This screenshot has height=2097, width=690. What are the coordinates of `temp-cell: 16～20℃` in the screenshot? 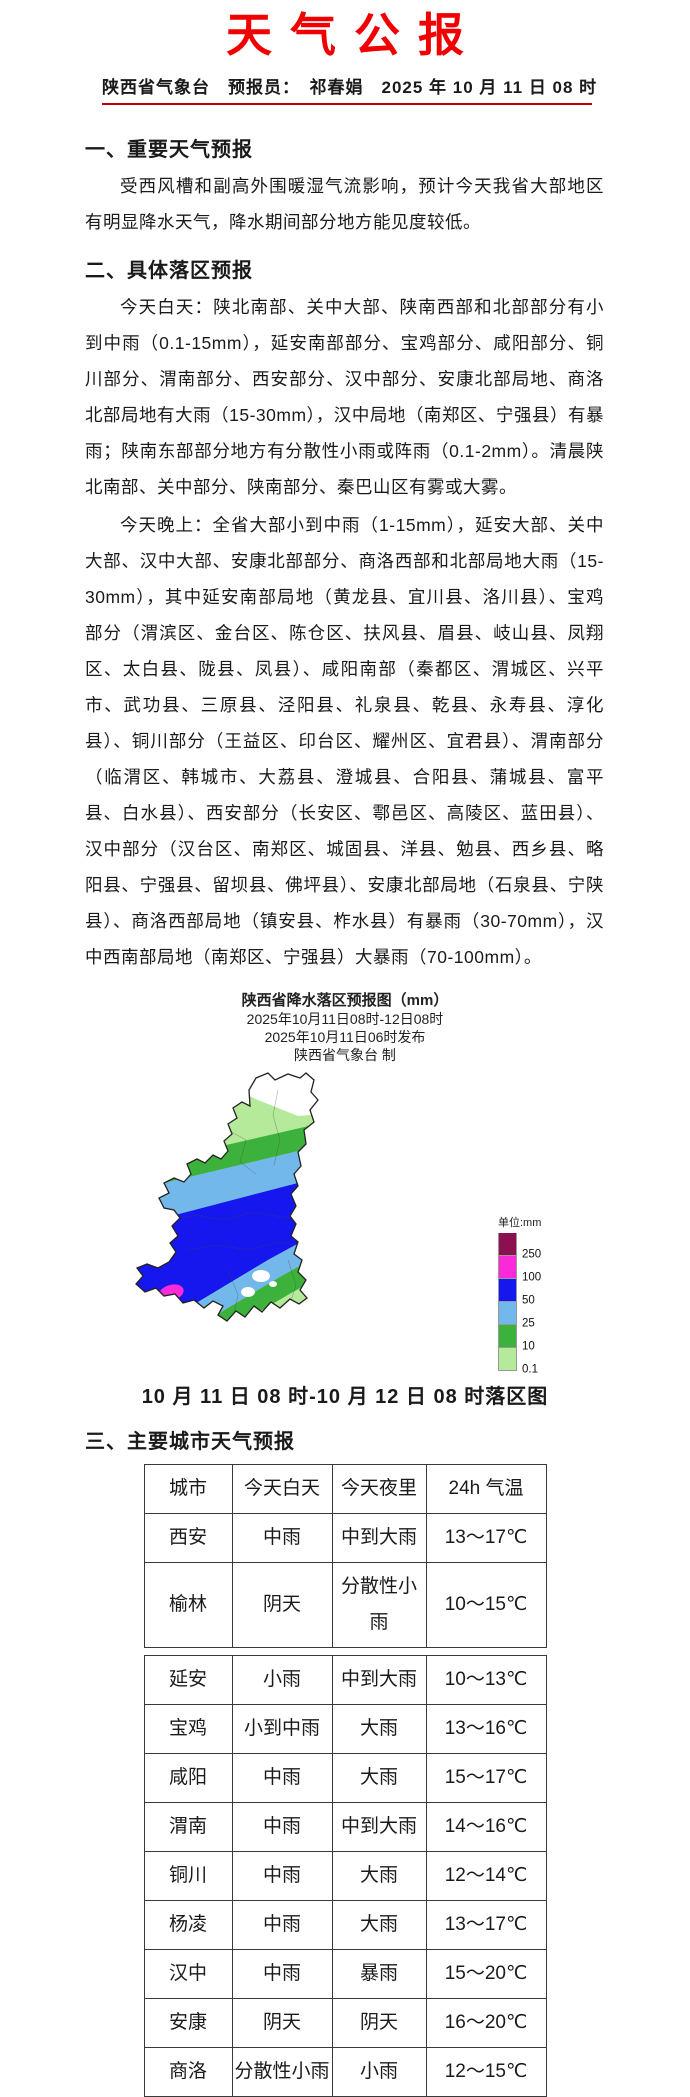 It's located at (486, 2023).